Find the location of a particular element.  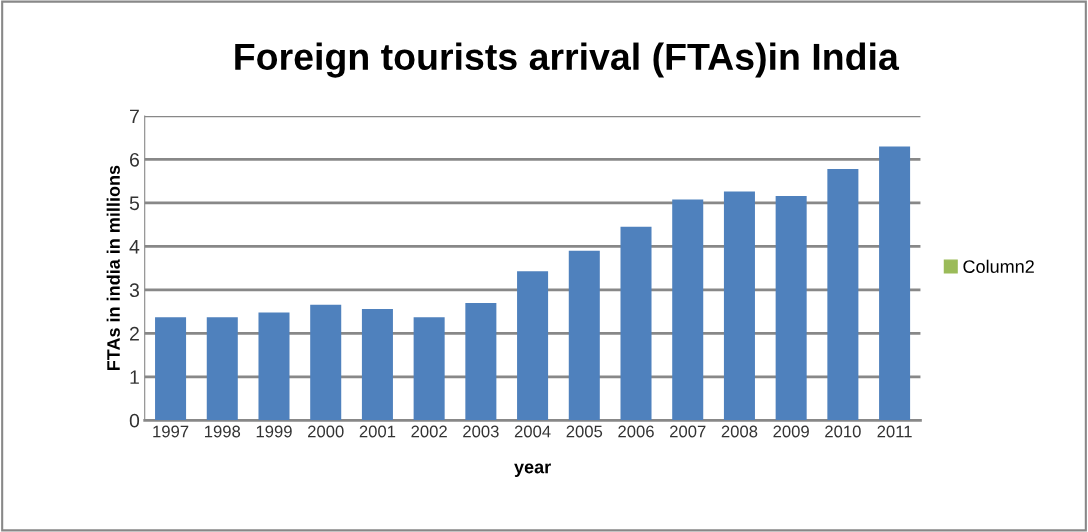

x-tick-label: 2008 is located at coordinates (739, 431).